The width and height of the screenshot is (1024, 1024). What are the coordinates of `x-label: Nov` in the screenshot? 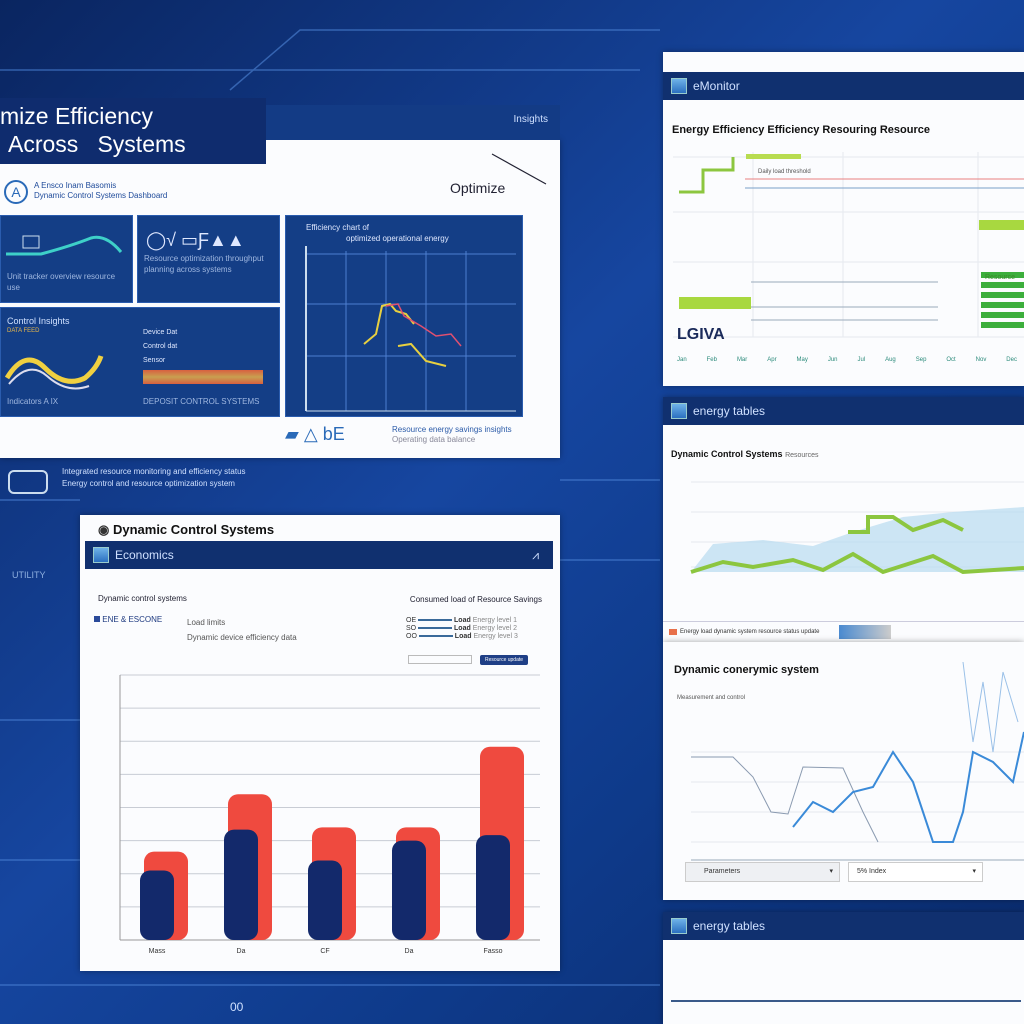 It's located at (981, 360).